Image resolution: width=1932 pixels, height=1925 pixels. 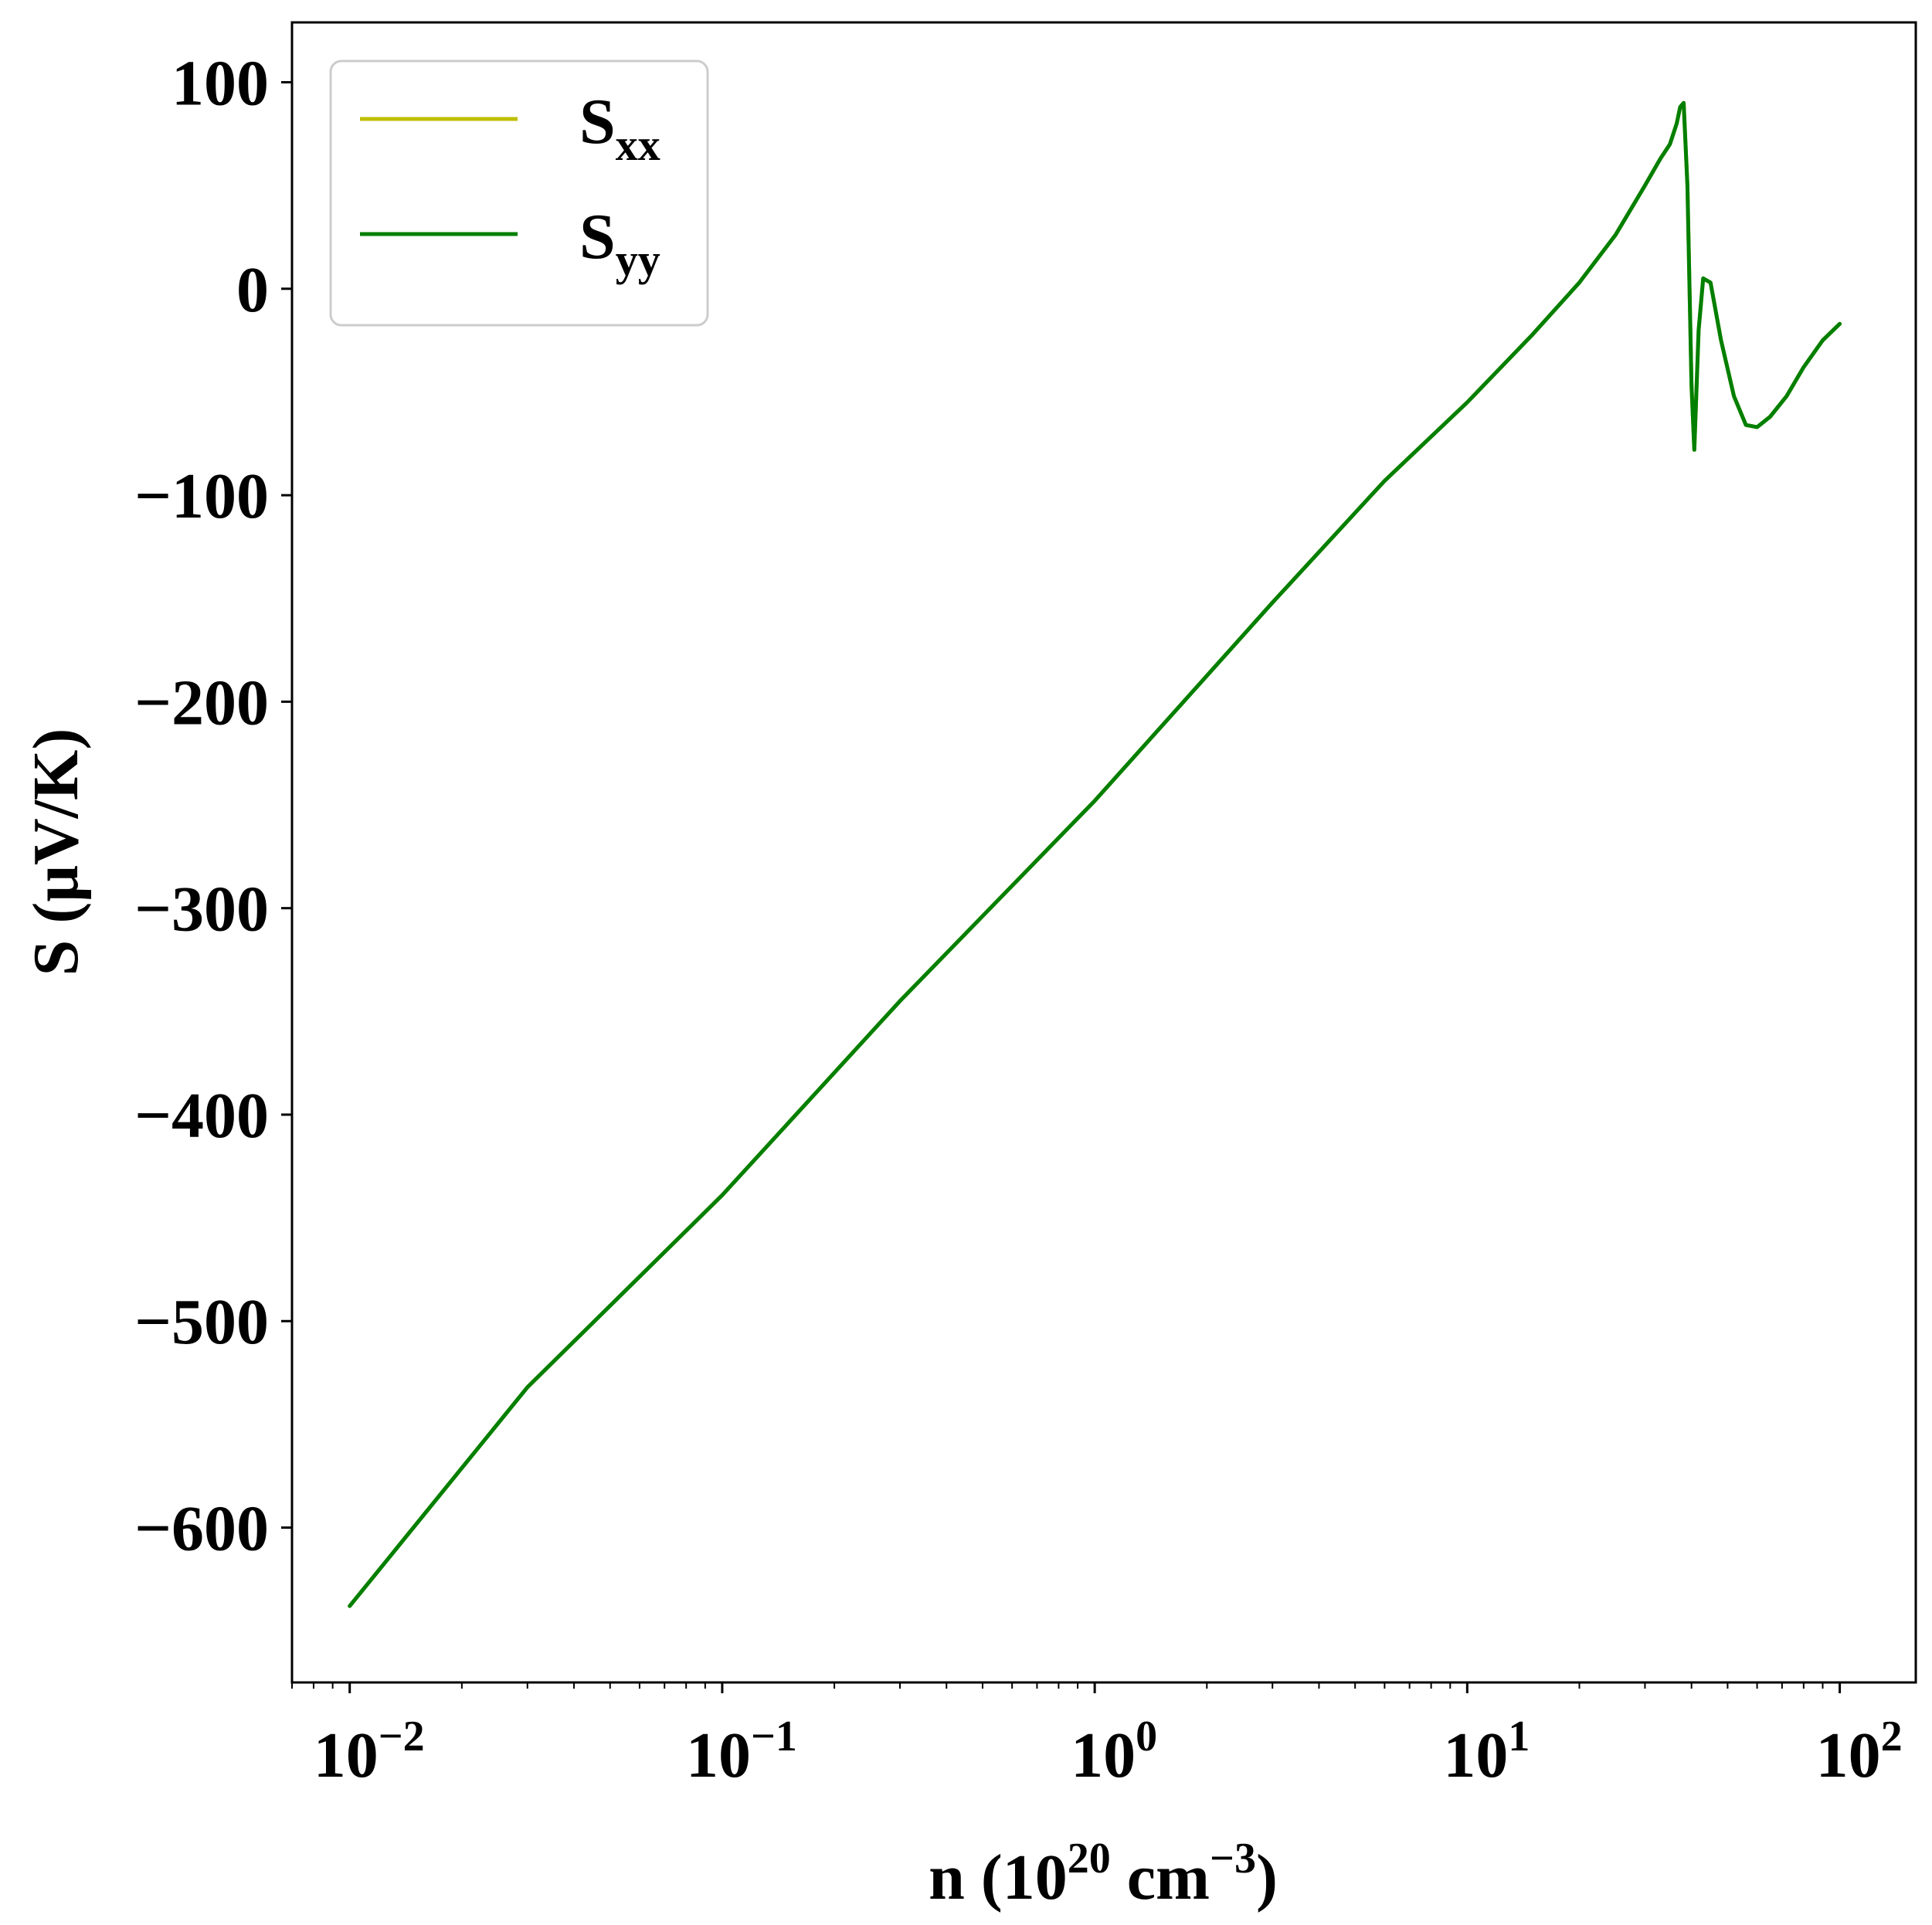 I want to click on legend-label-syy: Syy, so click(x=619, y=243).